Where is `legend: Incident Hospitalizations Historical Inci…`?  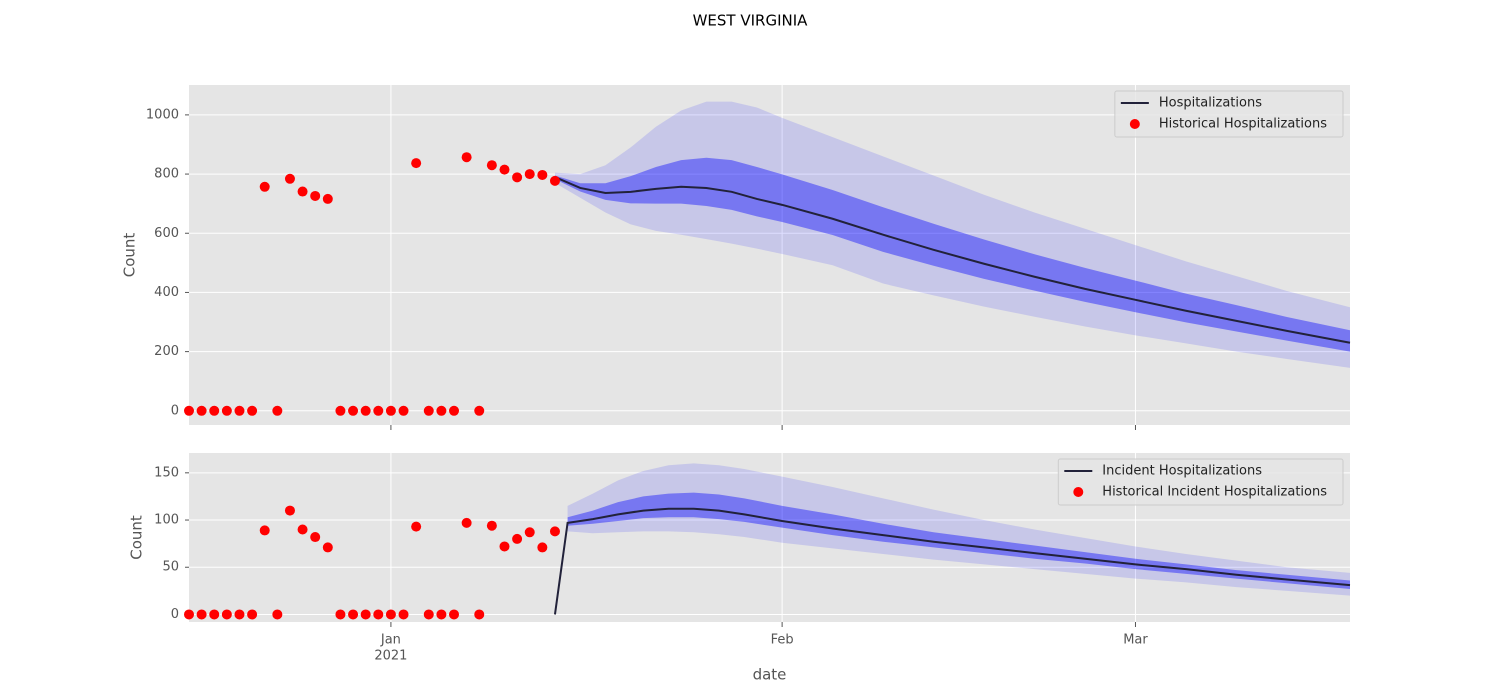
legend: Incident Hospitalizations Historical Inci… is located at coordinates (1200, 482).